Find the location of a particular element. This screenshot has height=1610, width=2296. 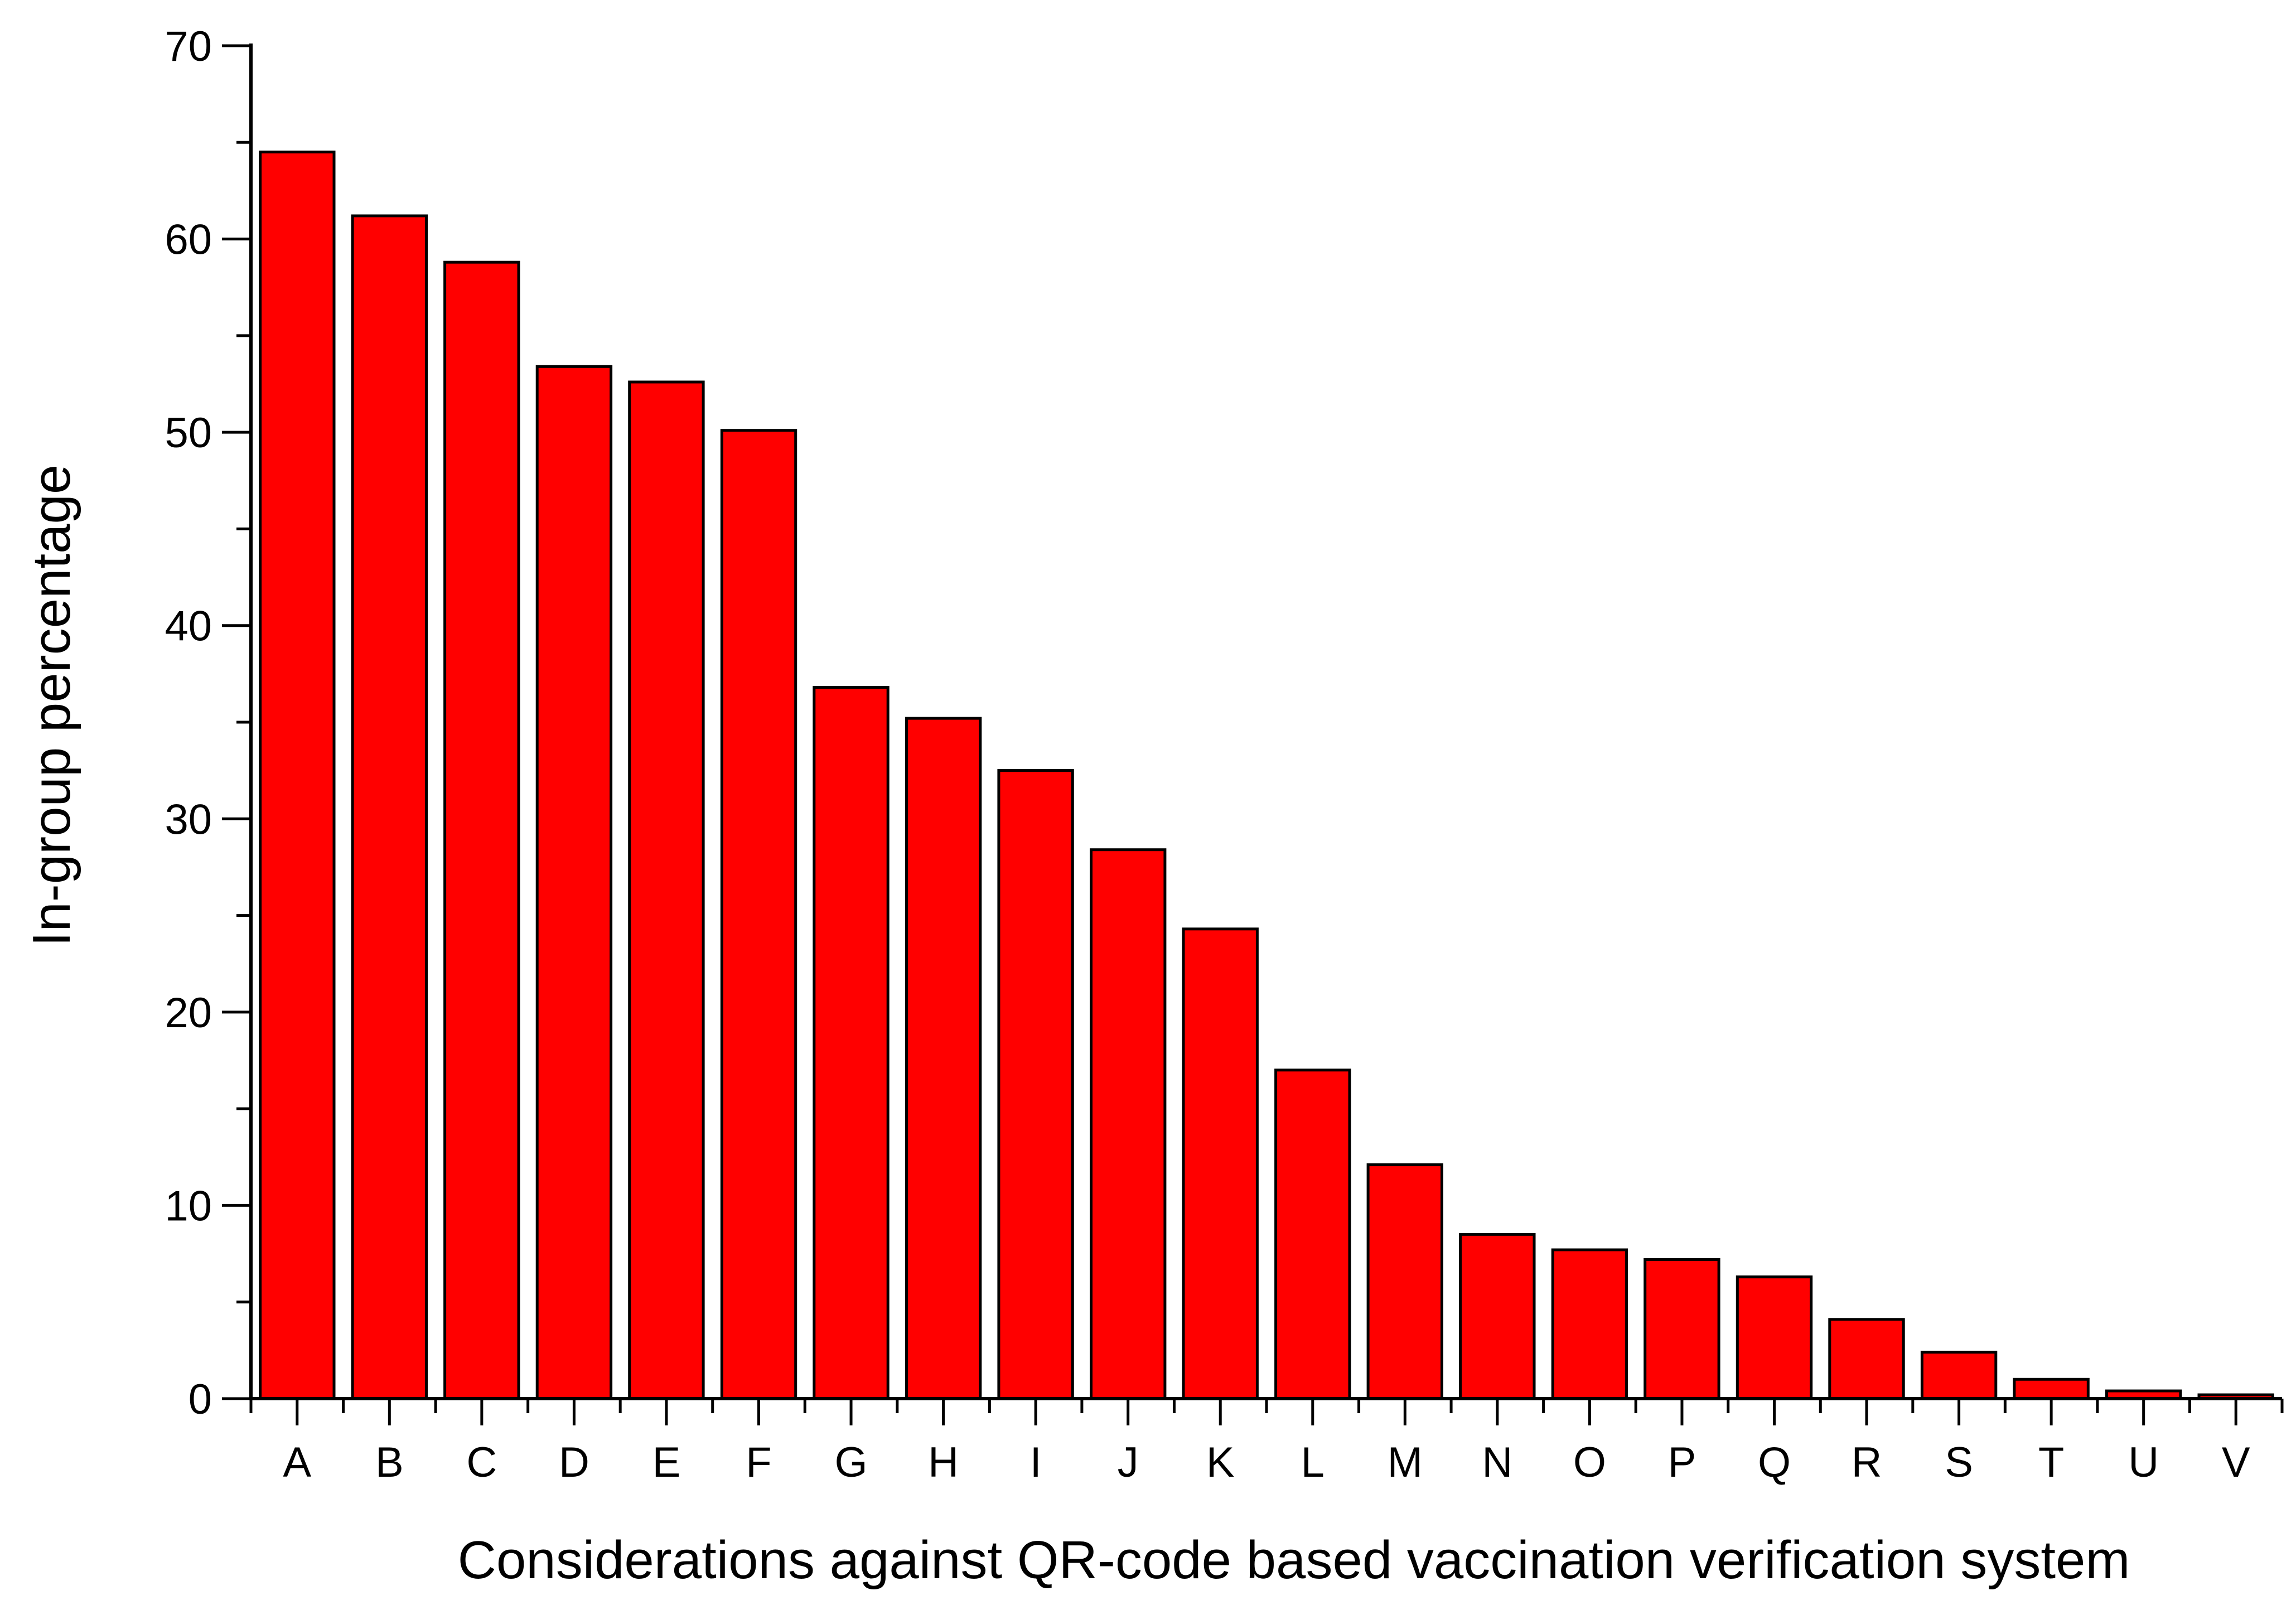

x-tick-label-V: V is located at coordinates (2236, 1462).